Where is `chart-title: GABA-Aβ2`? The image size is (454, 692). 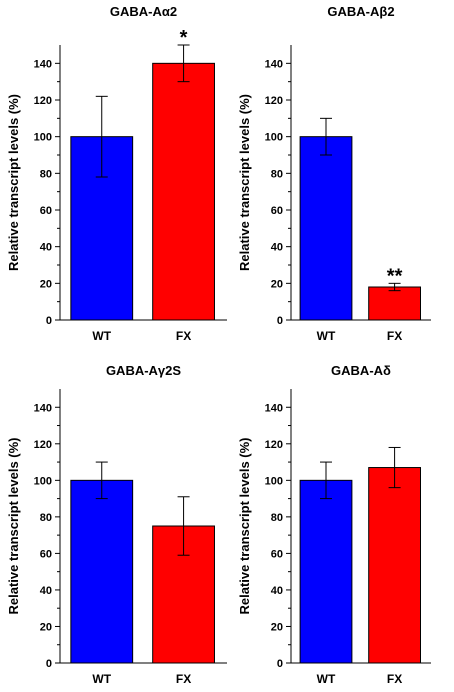 chart-title: GABA-Aβ2 is located at coordinates (360, 11).